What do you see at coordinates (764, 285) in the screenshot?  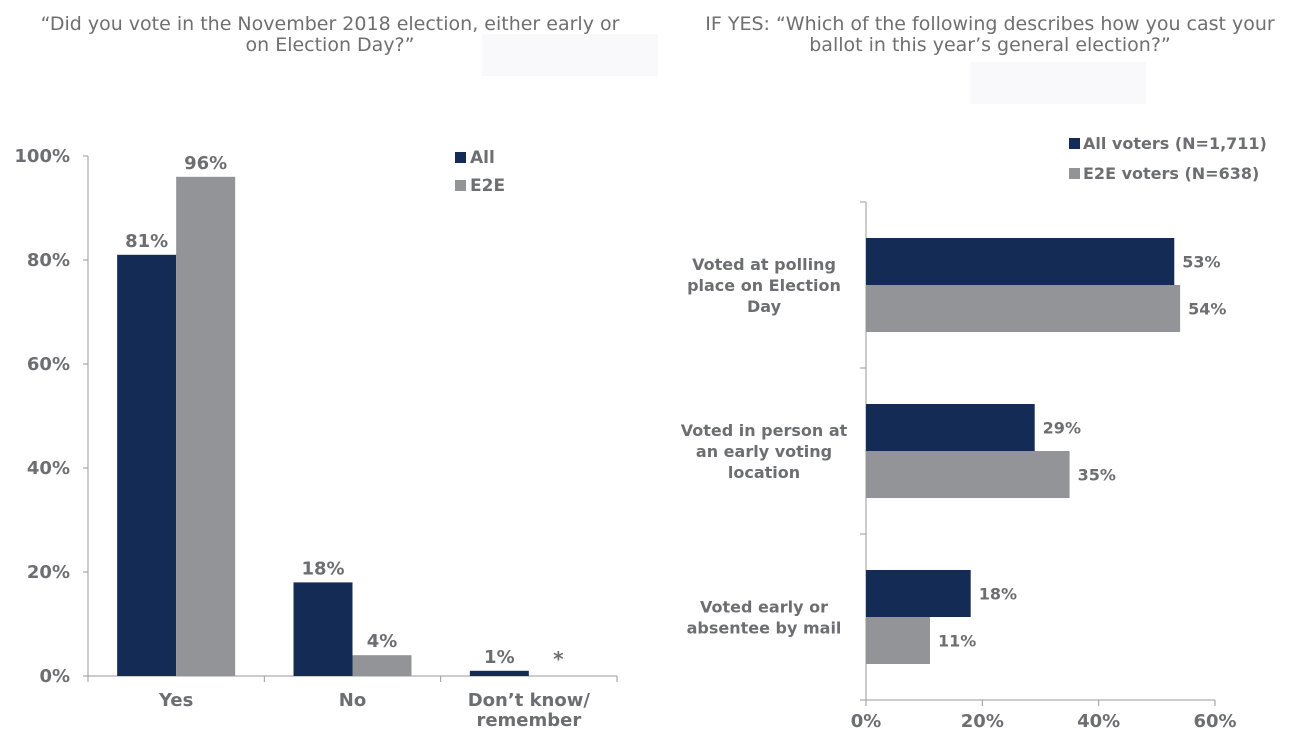 I see `category-label: place on Election` at bounding box center [764, 285].